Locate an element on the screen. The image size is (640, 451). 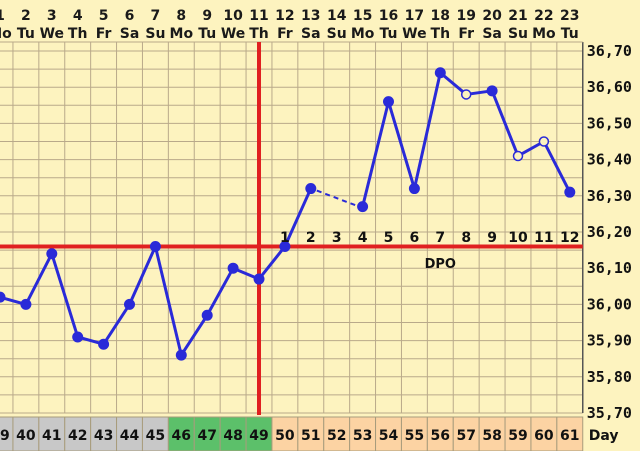
cycle-day-label: 41 is located at coordinates (51, 436).